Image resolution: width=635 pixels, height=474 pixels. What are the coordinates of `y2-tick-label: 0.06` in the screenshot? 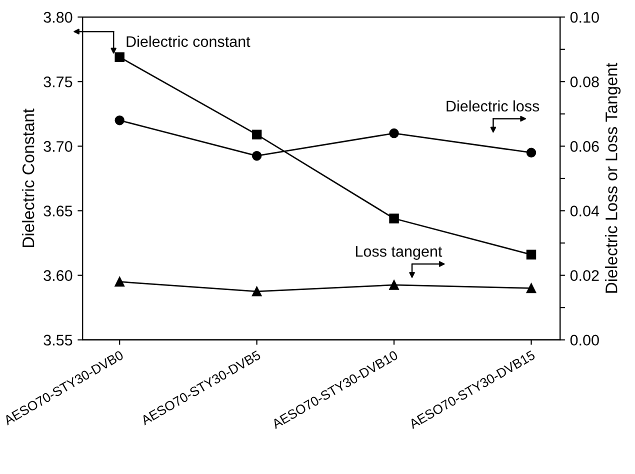 It's located at (584, 146).